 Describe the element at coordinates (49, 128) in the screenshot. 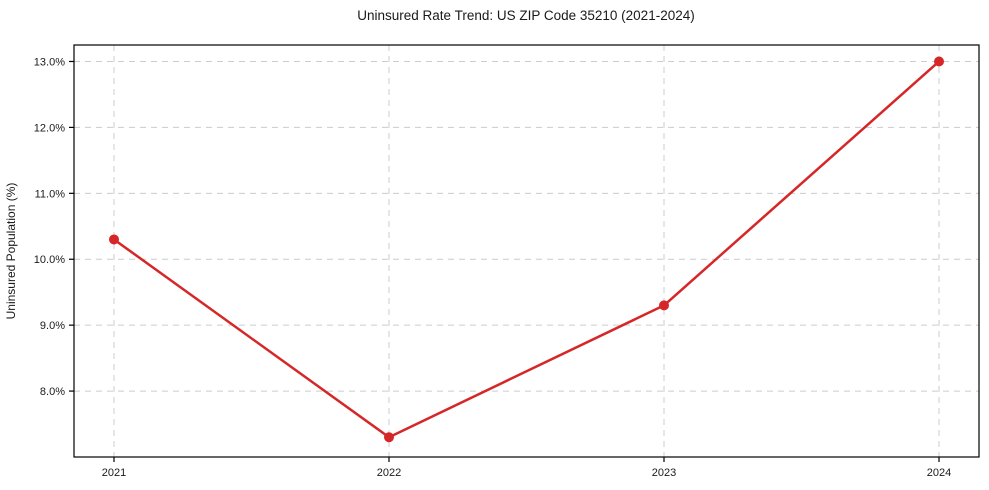

I see `y-tick-label: 12.0%` at that location.